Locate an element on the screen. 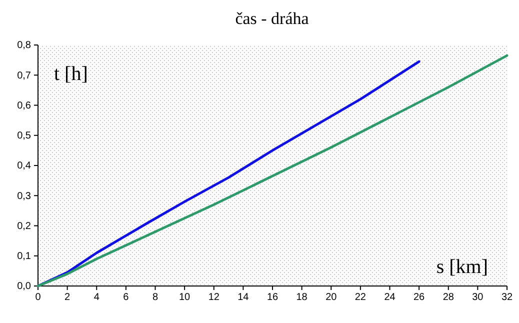 This screenshot has height=323, width=519. x-axis-title: s [km] is located at coordinates (462, 267).